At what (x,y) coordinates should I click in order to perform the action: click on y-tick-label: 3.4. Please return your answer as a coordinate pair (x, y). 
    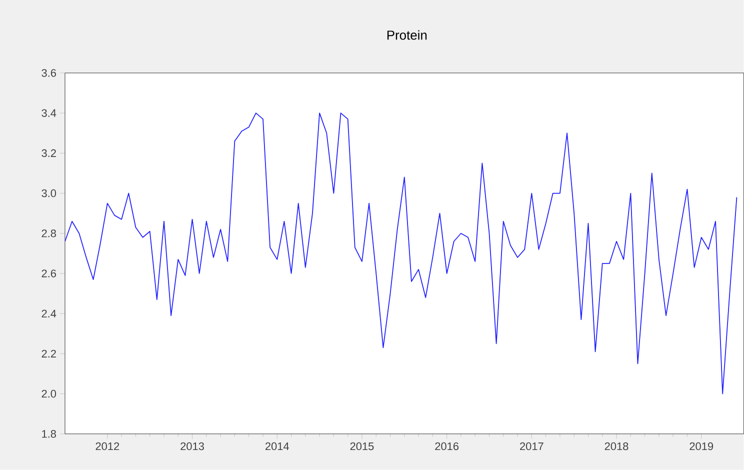
    Looking at the image, I should click on (49, 113).